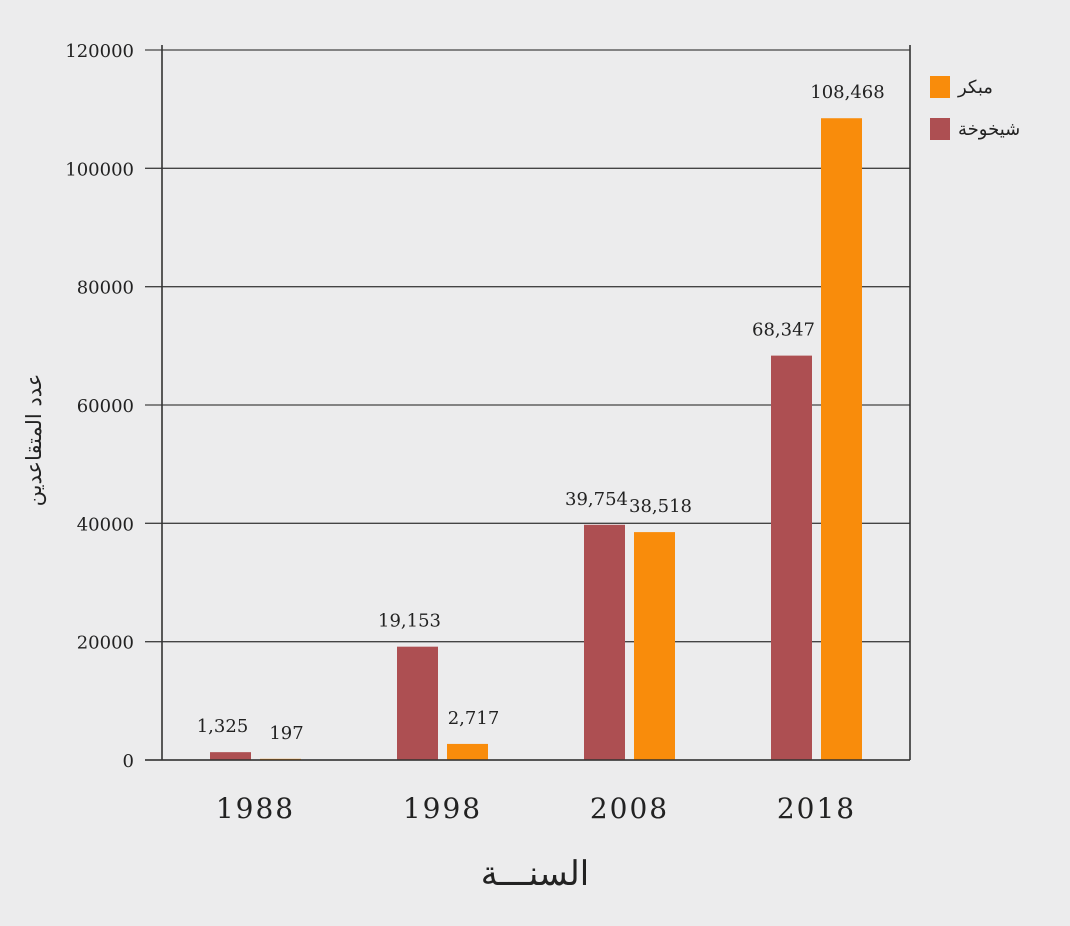  I want to click on y-tick-label: 100000, so click(99, 169).